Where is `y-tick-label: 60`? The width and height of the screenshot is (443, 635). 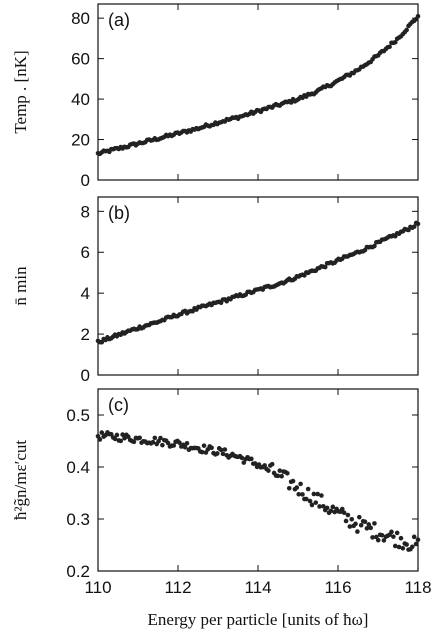
y-tick-label: 60 is located at coordinates (80, 59).